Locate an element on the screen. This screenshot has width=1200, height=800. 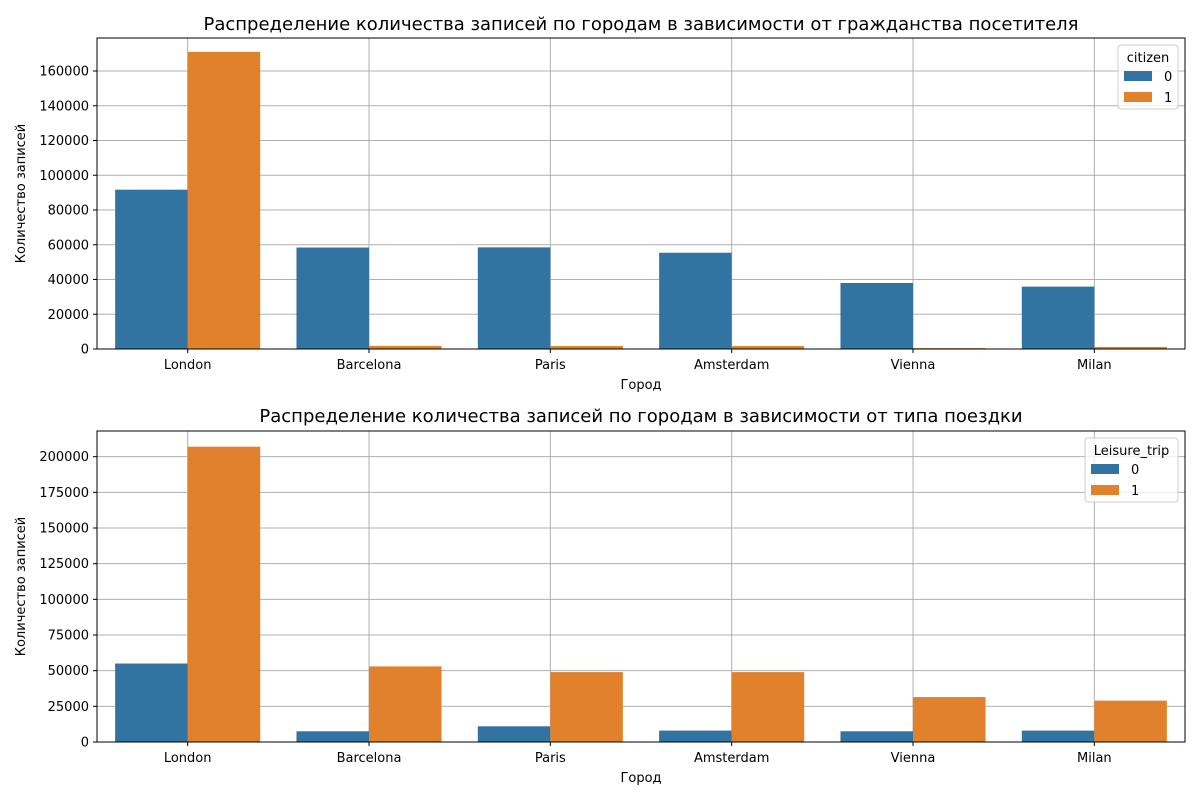
y-tick-label: 175000 is located at coordinates (64, 493).